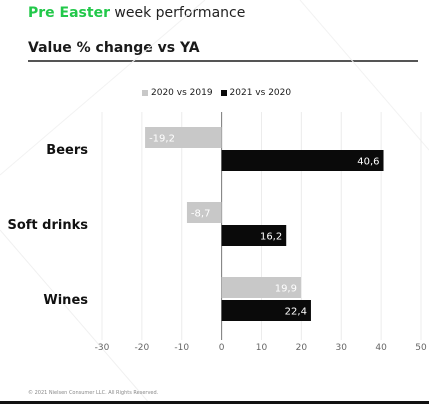 The height and width of the screenshot is (404, 429). I want to click on bar-s1-c1, so click(254, 235).